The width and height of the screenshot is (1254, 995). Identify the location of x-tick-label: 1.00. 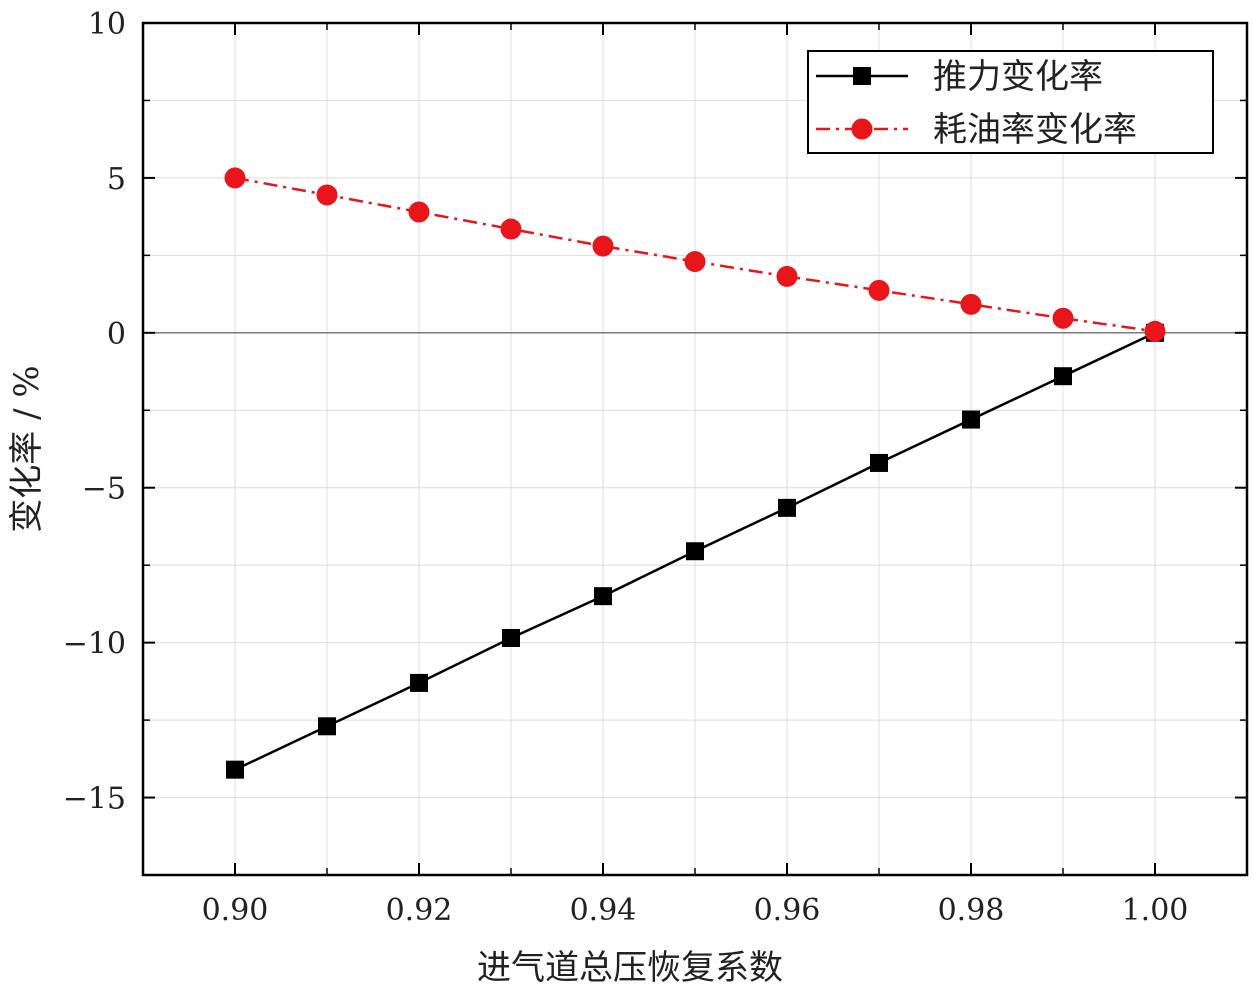
(1155, 910).